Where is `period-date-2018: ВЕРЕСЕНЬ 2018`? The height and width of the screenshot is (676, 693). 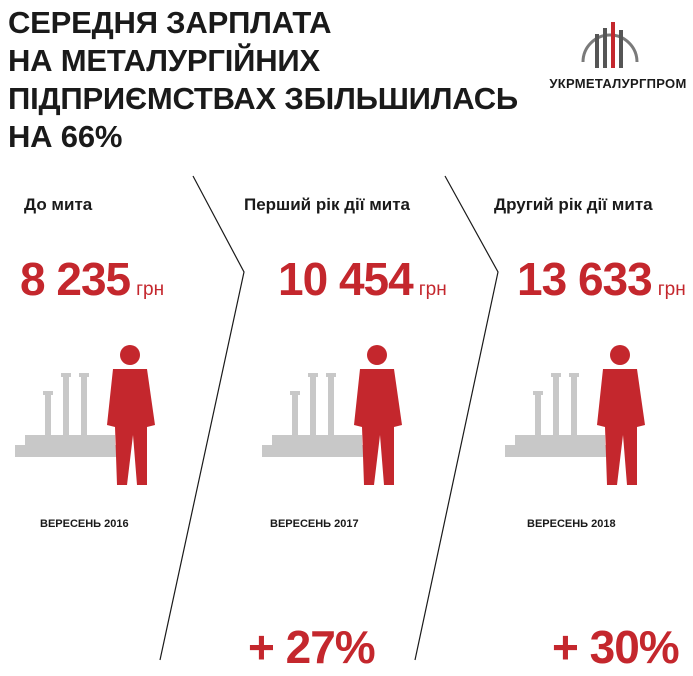
period-date-2018: ВЕРЕСЕНЬ 2018 is located at coordinates (571, 524).